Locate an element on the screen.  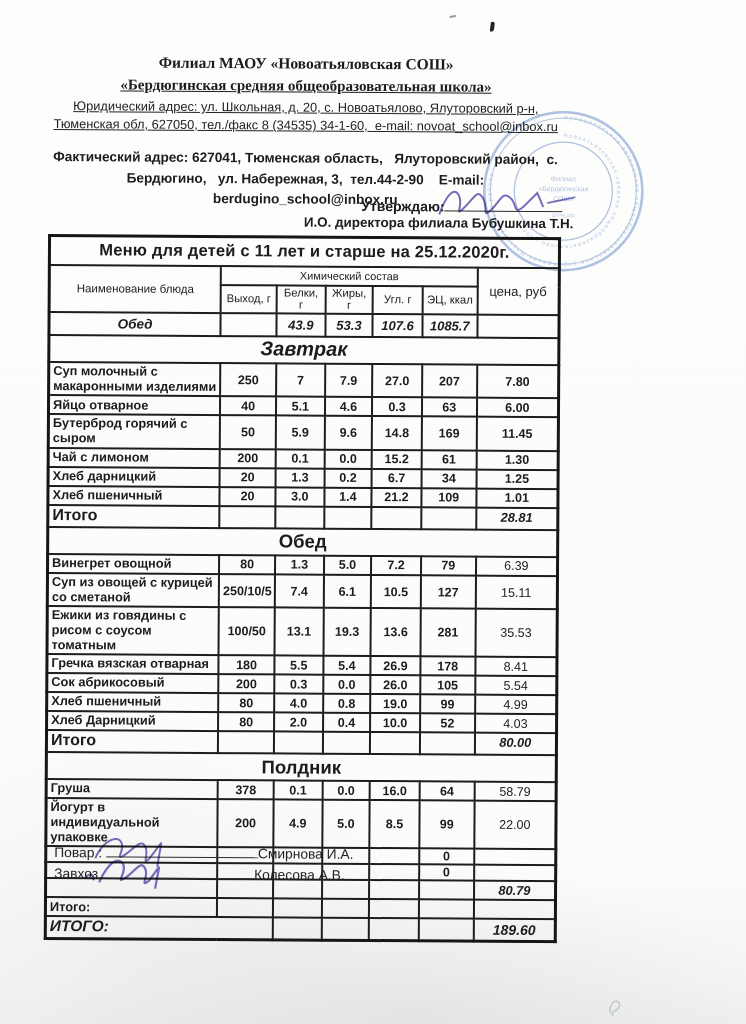
grand-total-row: ИТОГО: 189.60 is located at coordinates (300, 929).